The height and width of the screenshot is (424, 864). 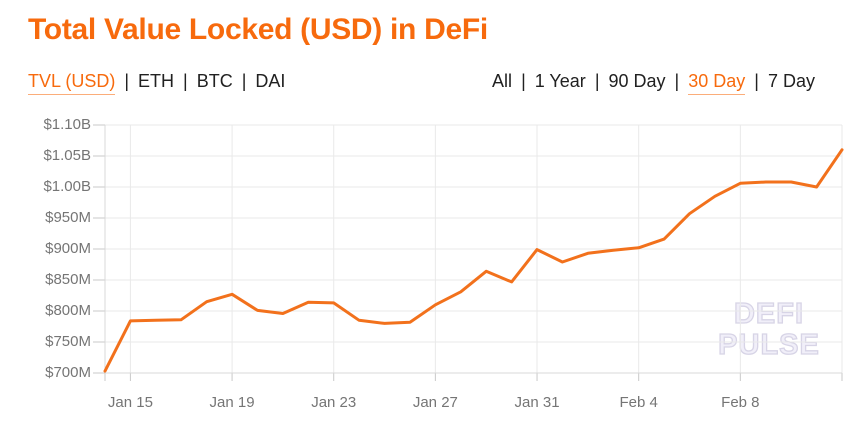 I want to click on y-axis-label: $850M, so click(x=68, y=279).